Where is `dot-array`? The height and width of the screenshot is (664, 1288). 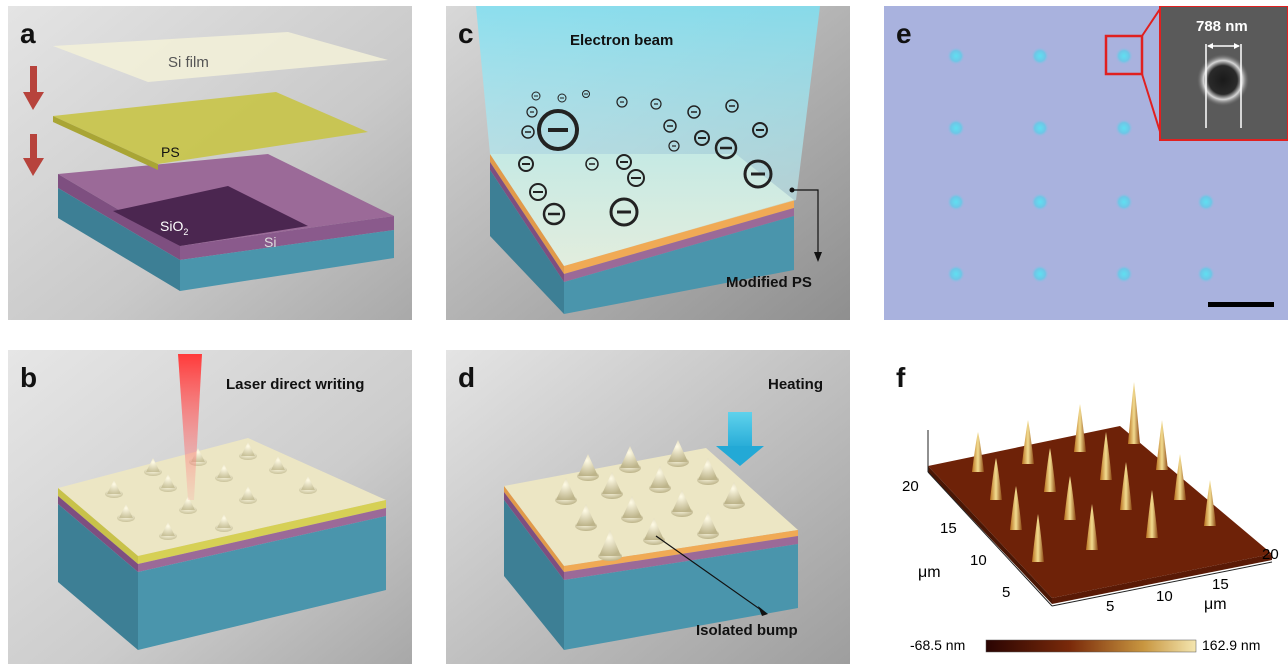
dot-array is located at coordinates (1081, 165).